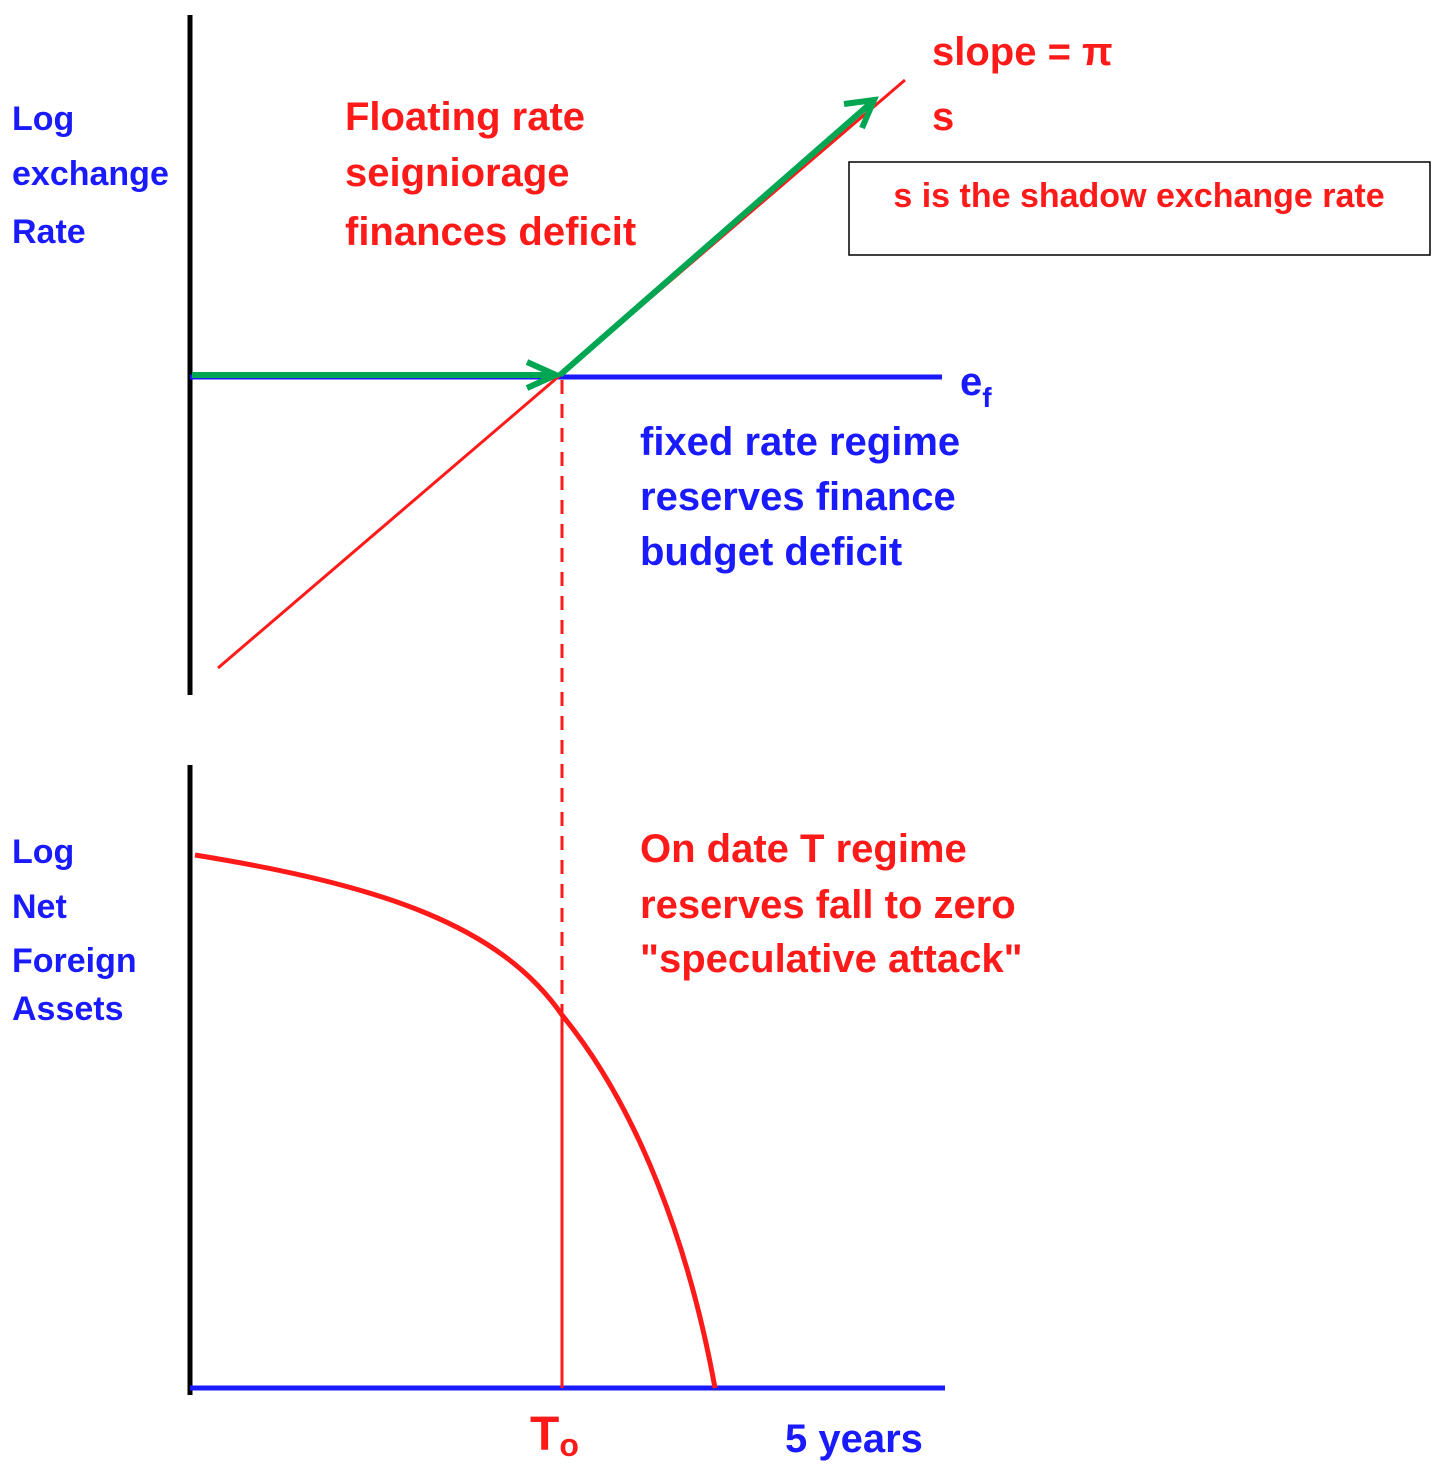  I want to click on floating-note: finances deficit, so click(490, 232).